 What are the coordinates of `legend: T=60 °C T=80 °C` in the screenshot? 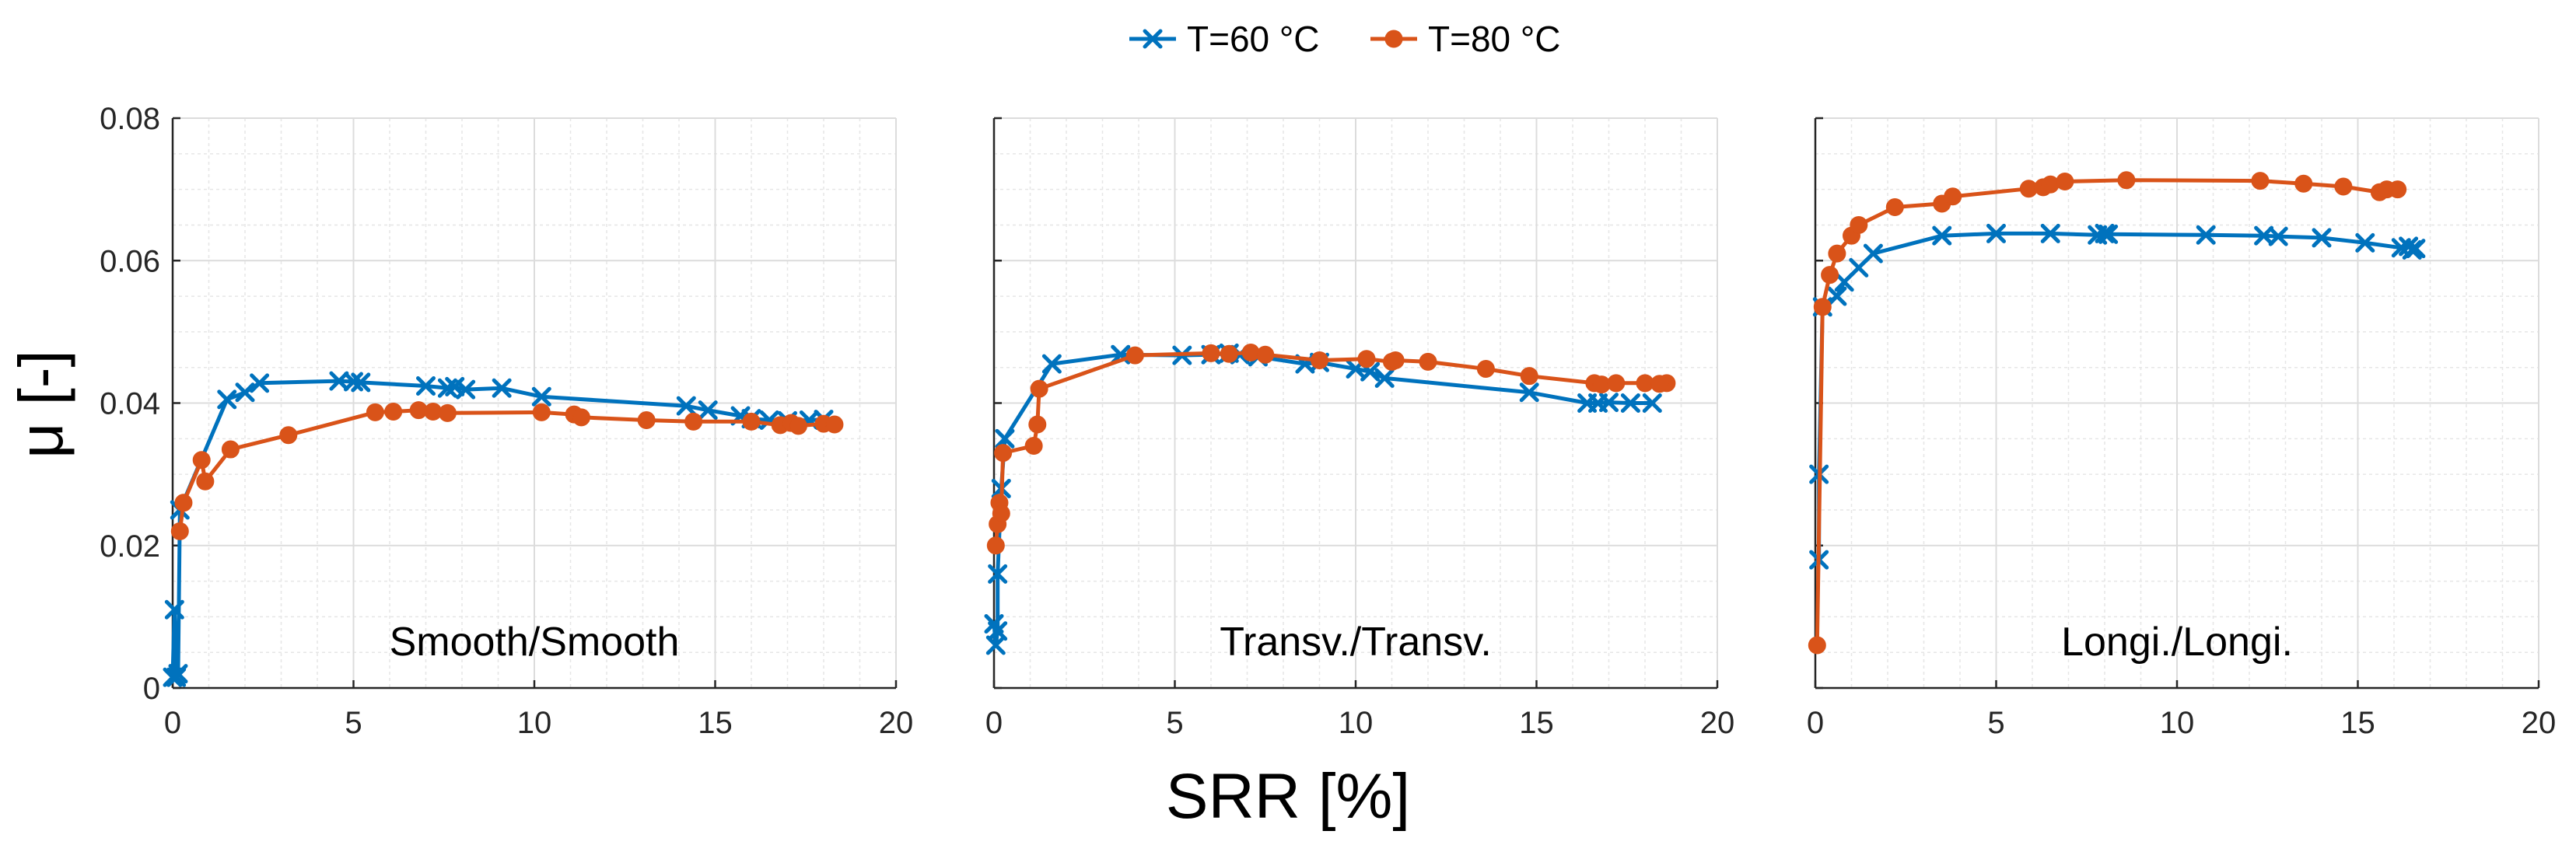 It's located at (1345, 39).